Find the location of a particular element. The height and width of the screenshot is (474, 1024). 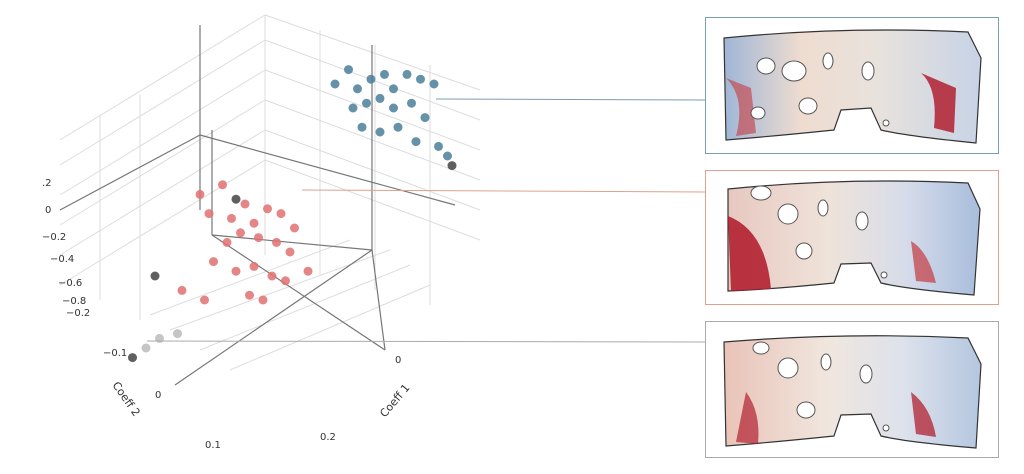

y-tick-4: 0.2 is located at coordinates (328, 437).